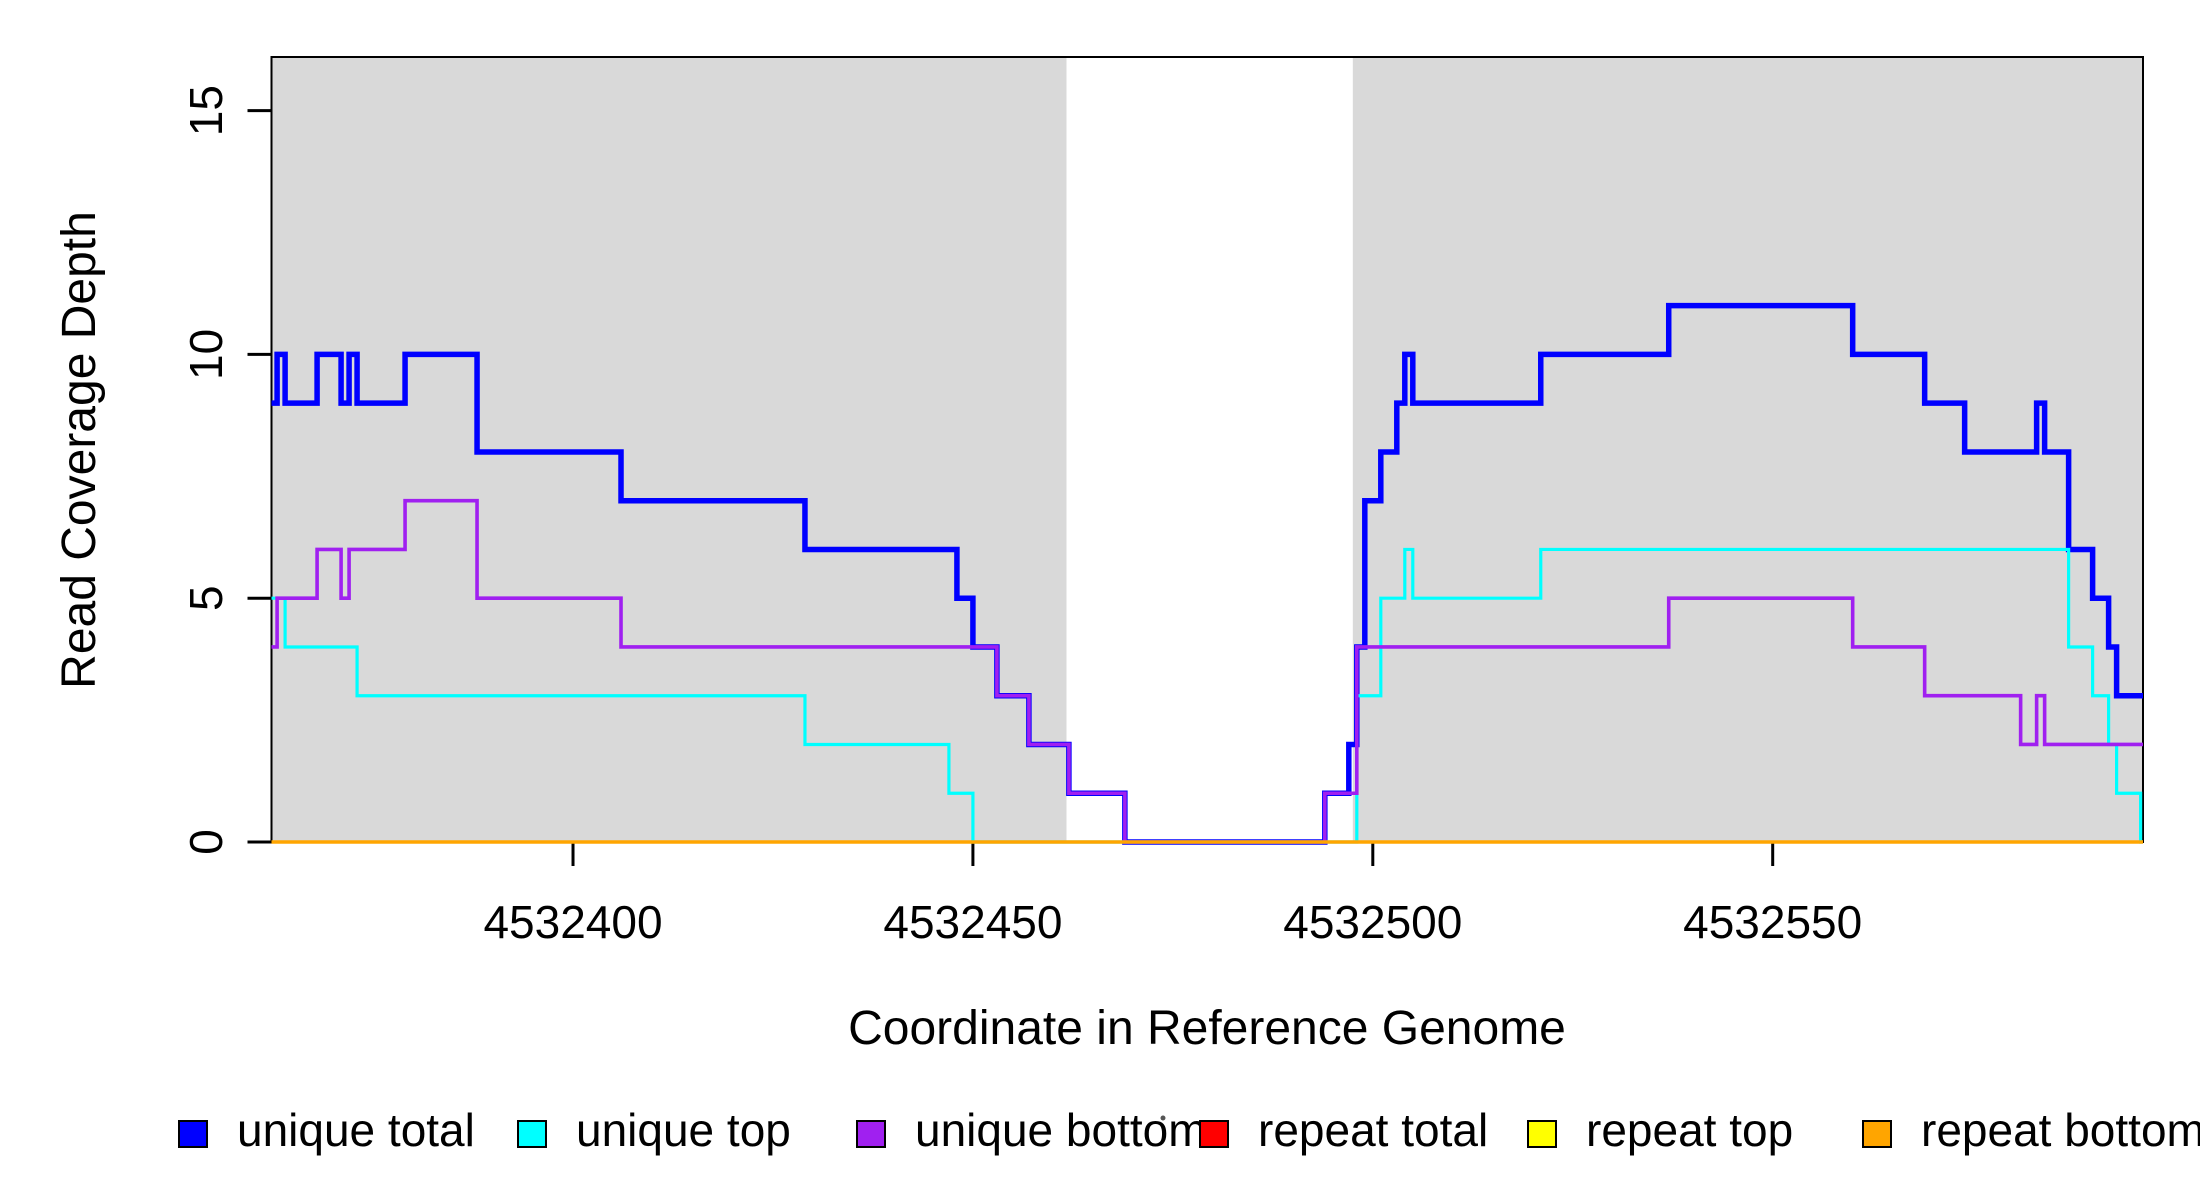 This screenshot has width=2200, height=1200. I want to click on legend-label-unique-bottom: unique bottom, so click(1061, 1130).